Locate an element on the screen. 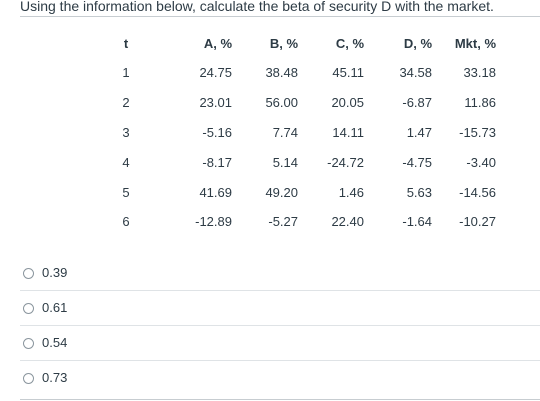 This screenshot has height=401, width=540. answer-label: 0.39 is located at coordinates (55, 272).